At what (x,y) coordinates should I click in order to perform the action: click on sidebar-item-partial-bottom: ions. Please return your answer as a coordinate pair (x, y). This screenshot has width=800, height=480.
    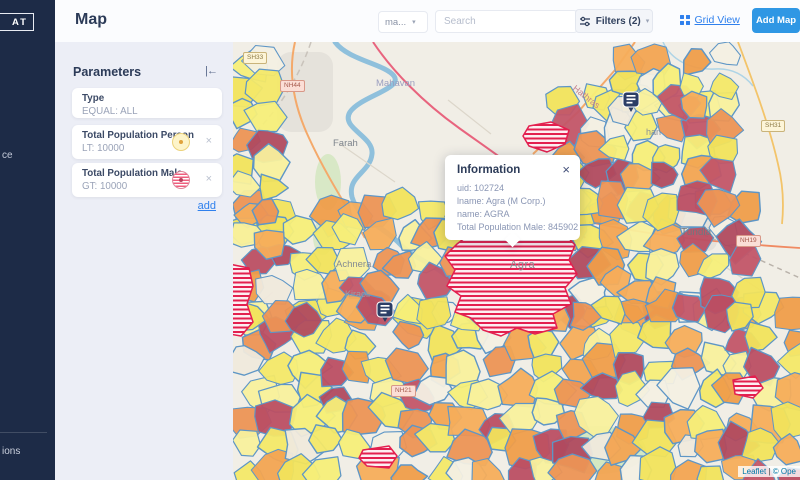
    Looking at the image, I should click on (11, 451).